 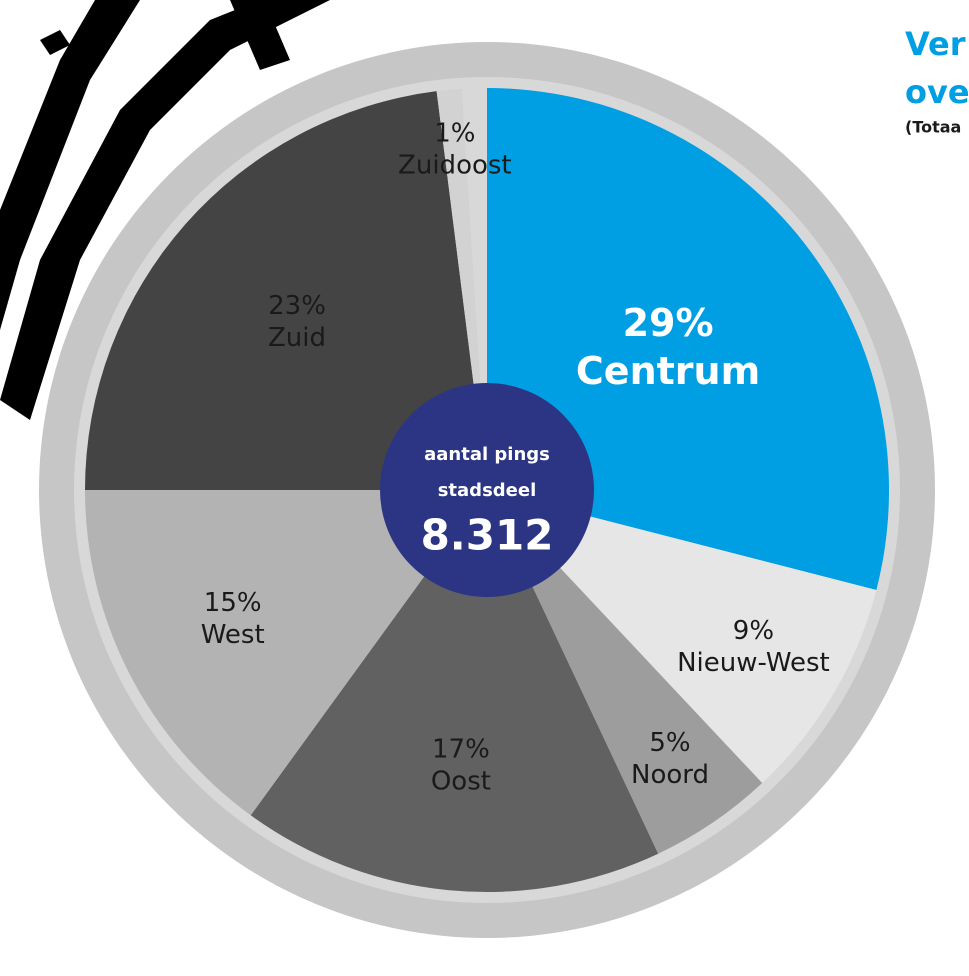 I want to click on category-label: Zuid, so click(x=297, y=338).